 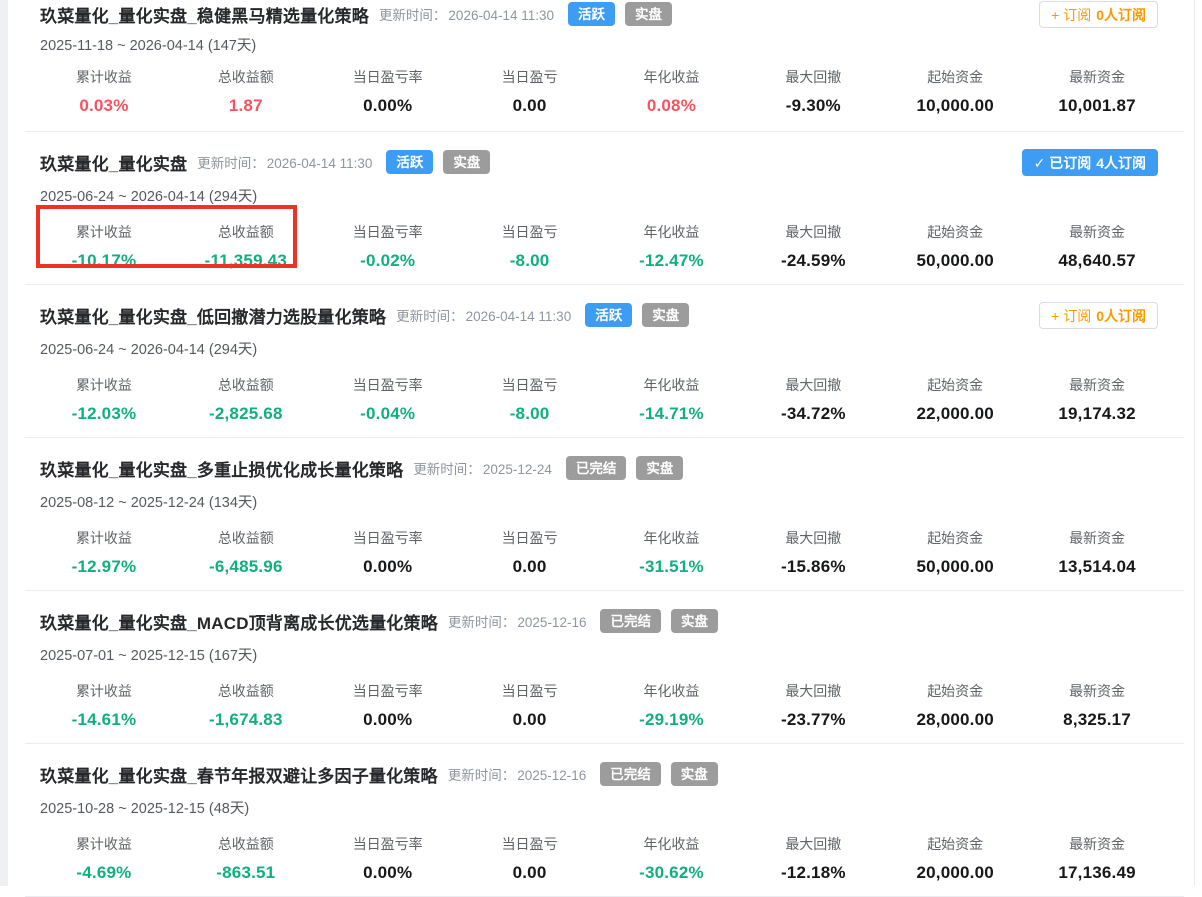 I want to click on stat-daily-pnl: 当日盈亏 0.00, so click(x=530, y=552).